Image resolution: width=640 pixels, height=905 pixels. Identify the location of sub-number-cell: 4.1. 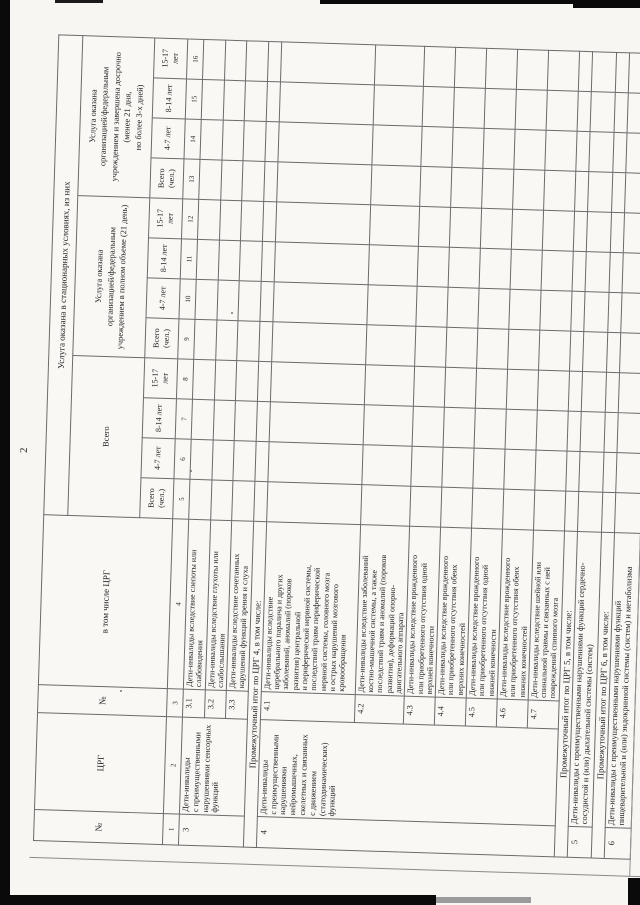
(308, 707).